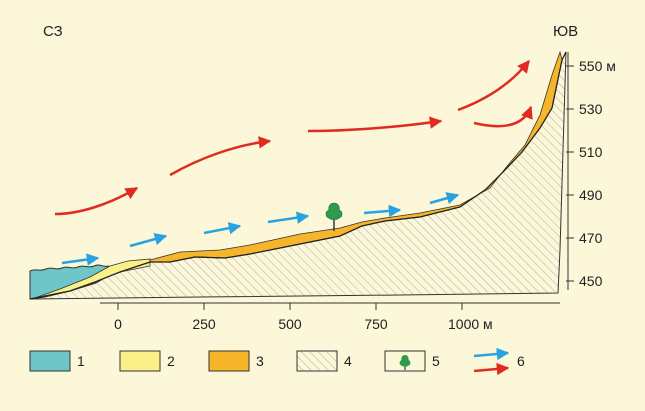 This screenshot has width=645, height=411. What do you see at coordinates (277, 361) in the screenshot?
I see `legend: 1 2 3 4 5 6` at bounding box center [277, 361].